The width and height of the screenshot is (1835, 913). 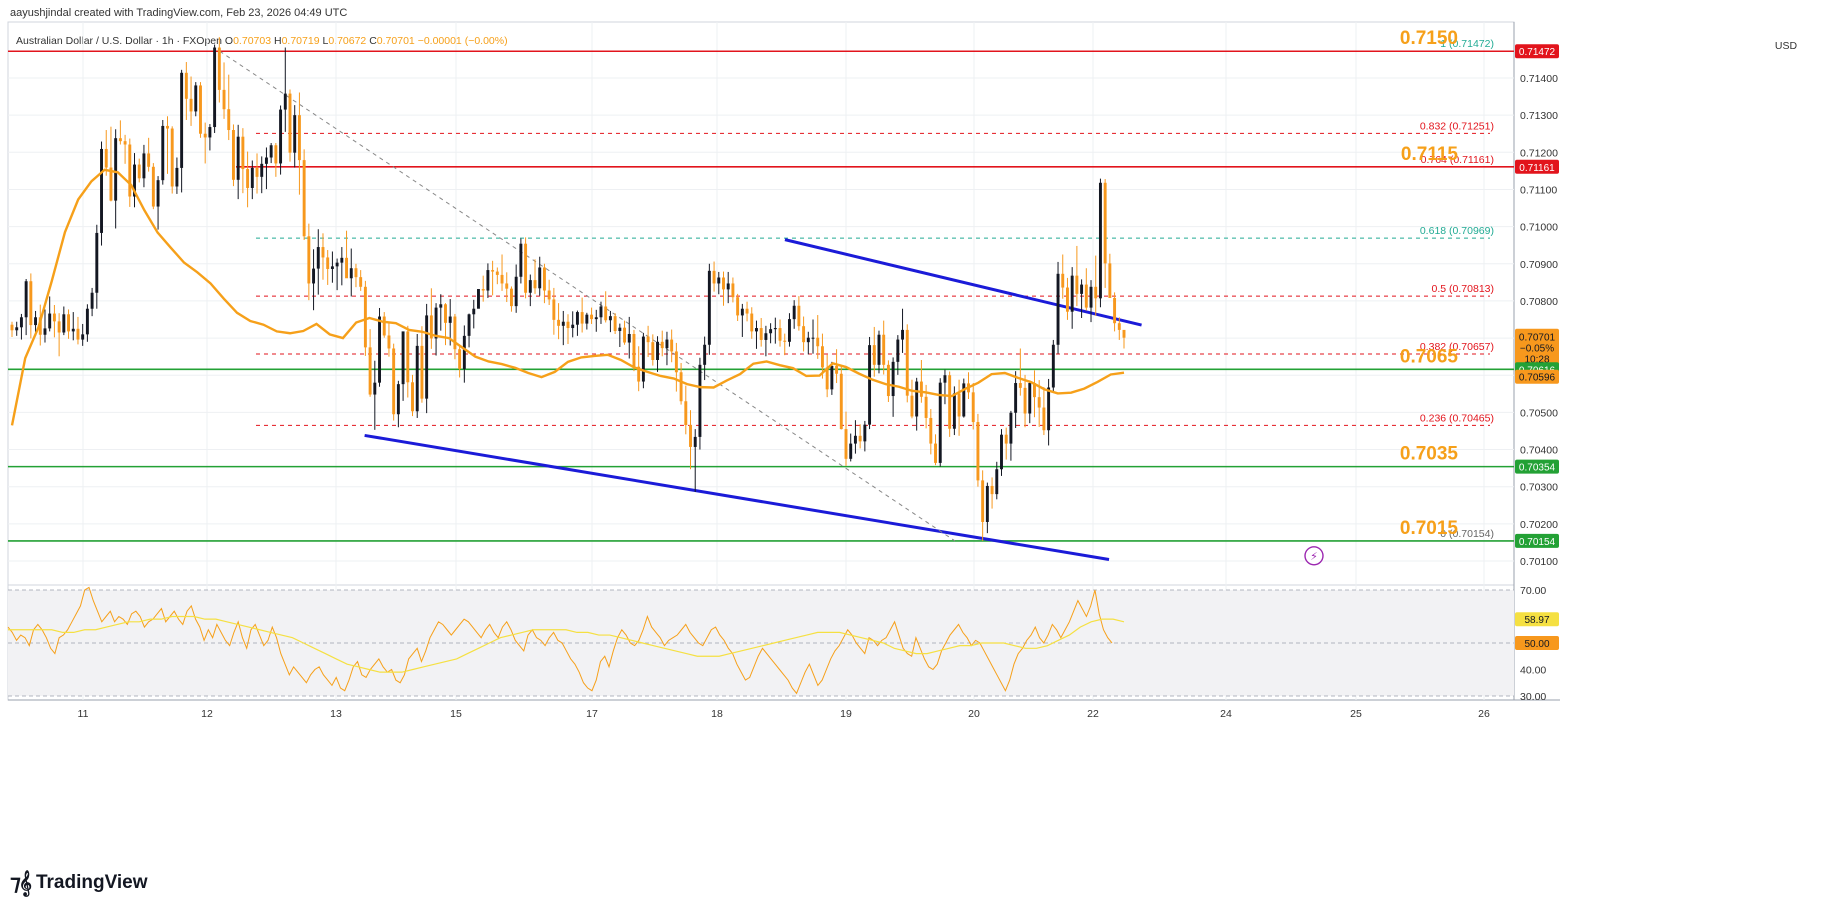 What do you see at coordinates (373, 41) in the screenshot?
I see `close-label: C` at bounding box center [373, 41].